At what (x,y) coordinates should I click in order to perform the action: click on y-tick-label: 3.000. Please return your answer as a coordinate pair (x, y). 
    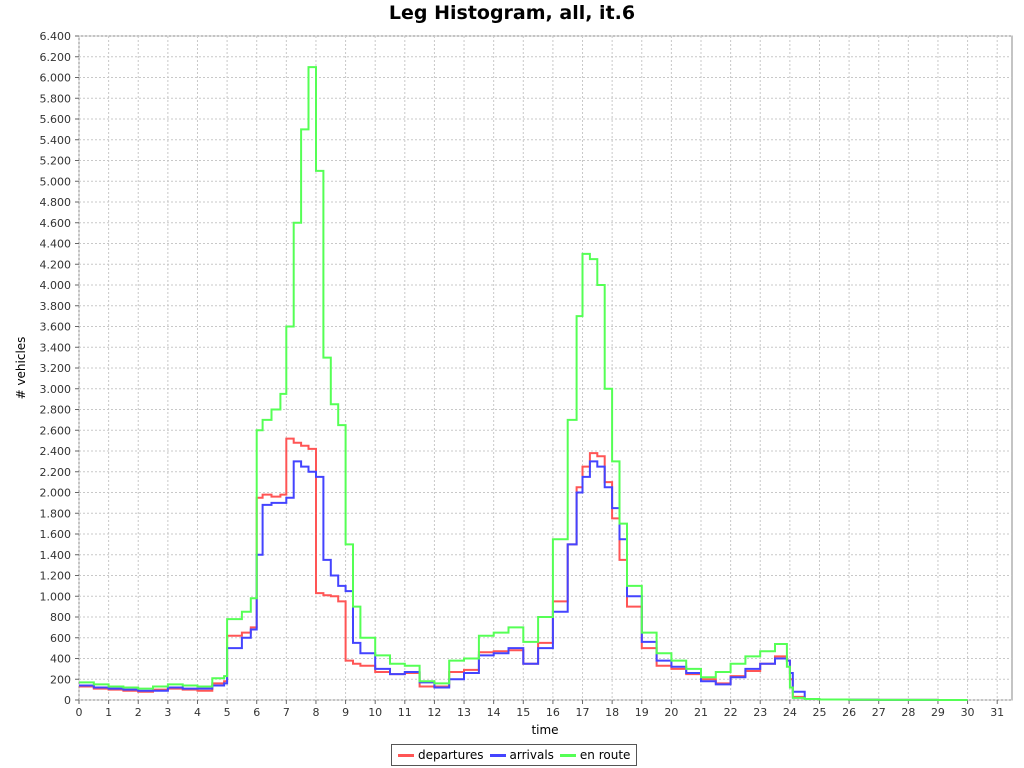
    Looking at the image, I should click on (56, 389).